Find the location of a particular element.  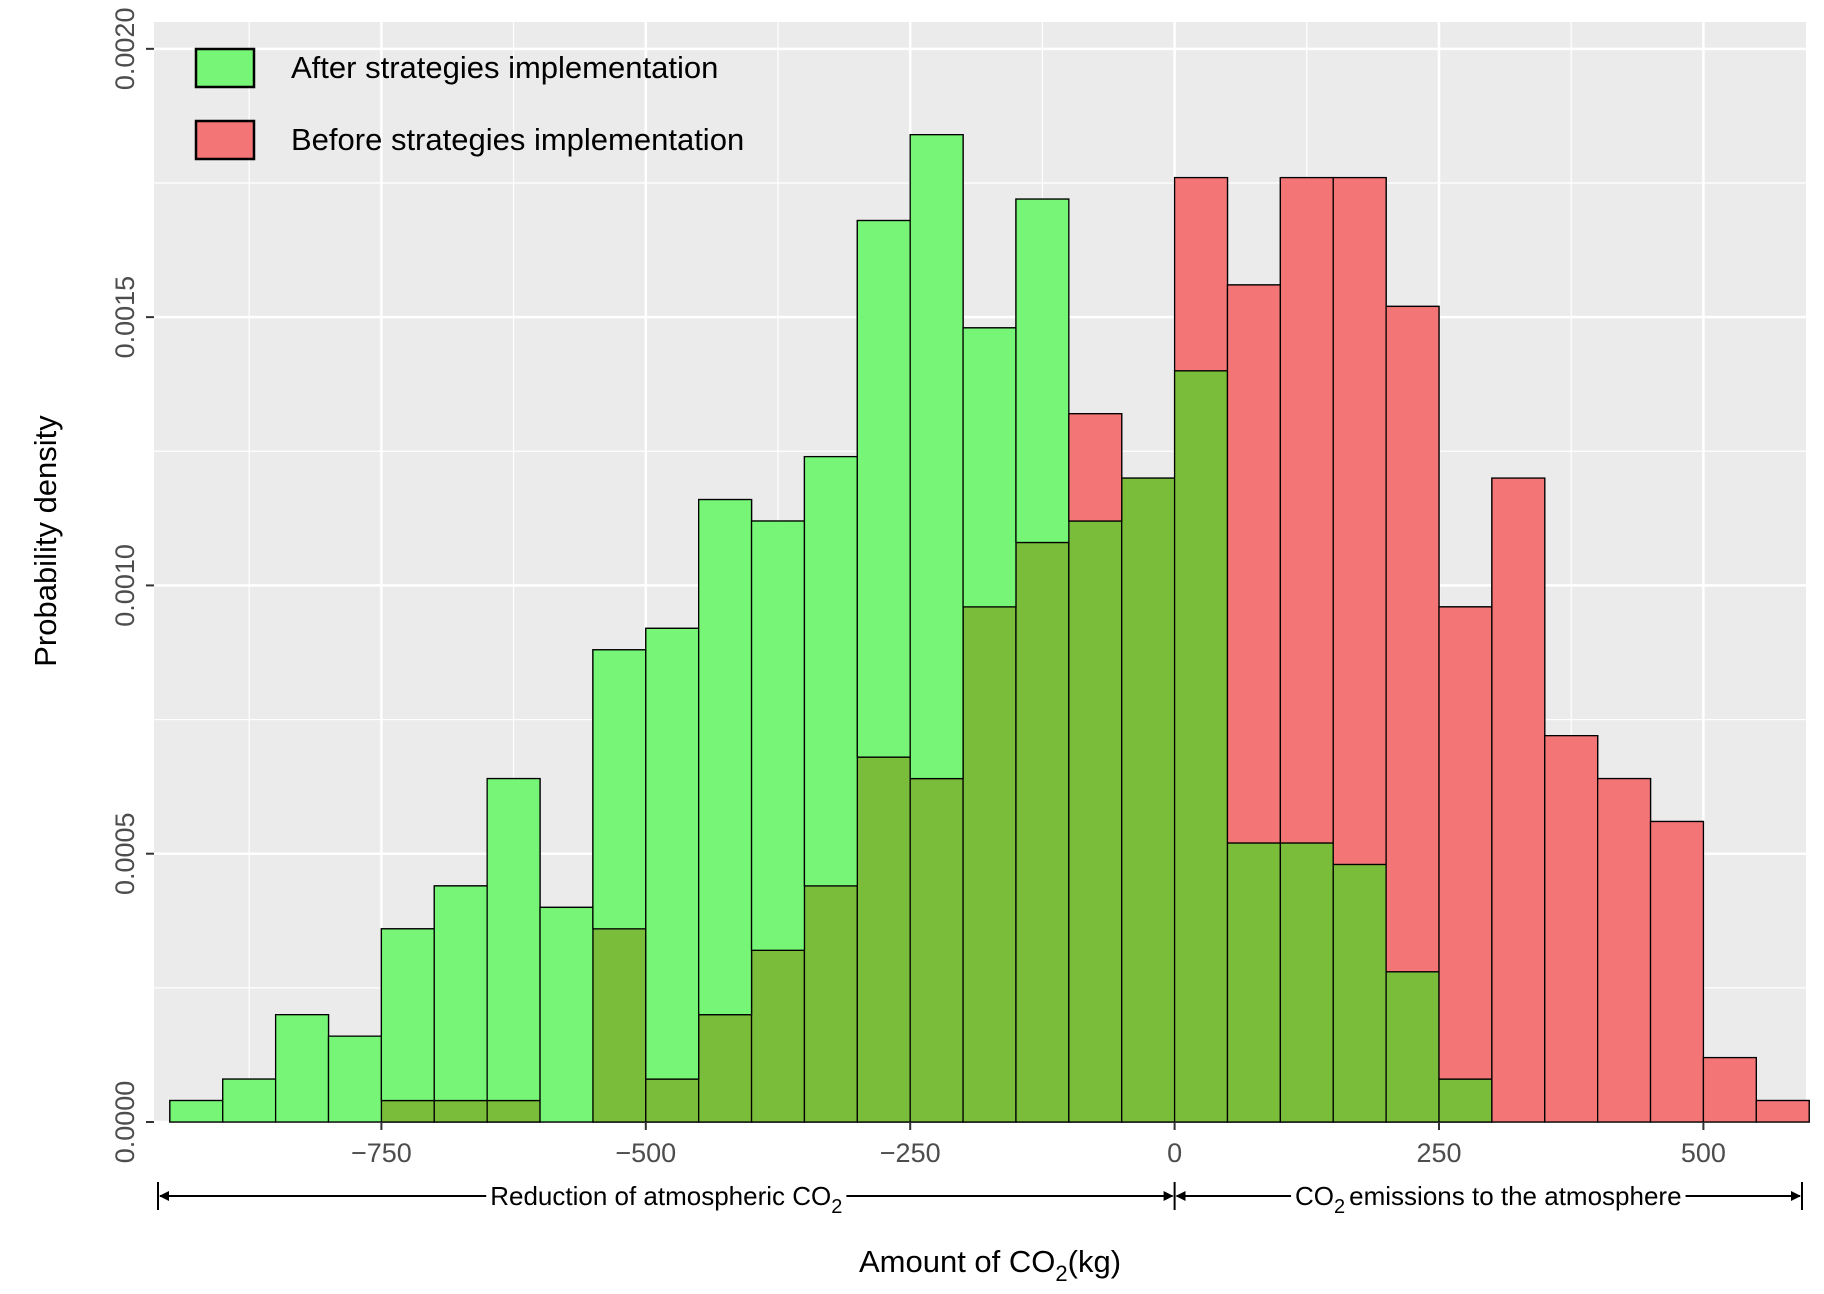

x-tick-label-2: −250 is located at coordinates (910, 1153).